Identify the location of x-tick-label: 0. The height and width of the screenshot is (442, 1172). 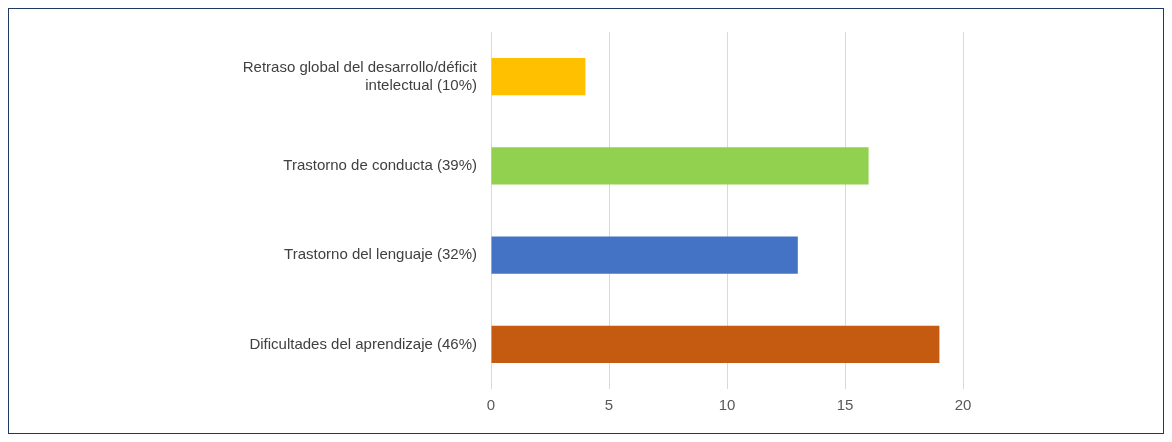
(491, 405).